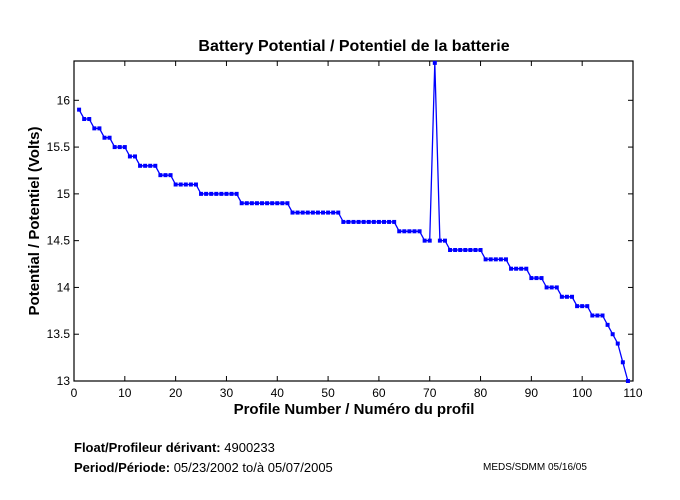  I want to click on x-tick-label: 10, so click(125, 393).